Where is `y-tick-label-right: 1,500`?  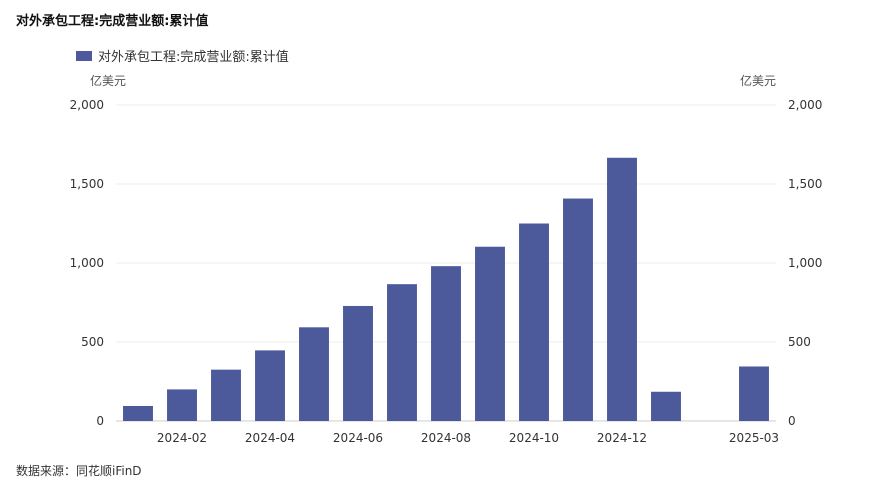
y-tick-label-right: 1,500 is located at coordinates (805, 184).